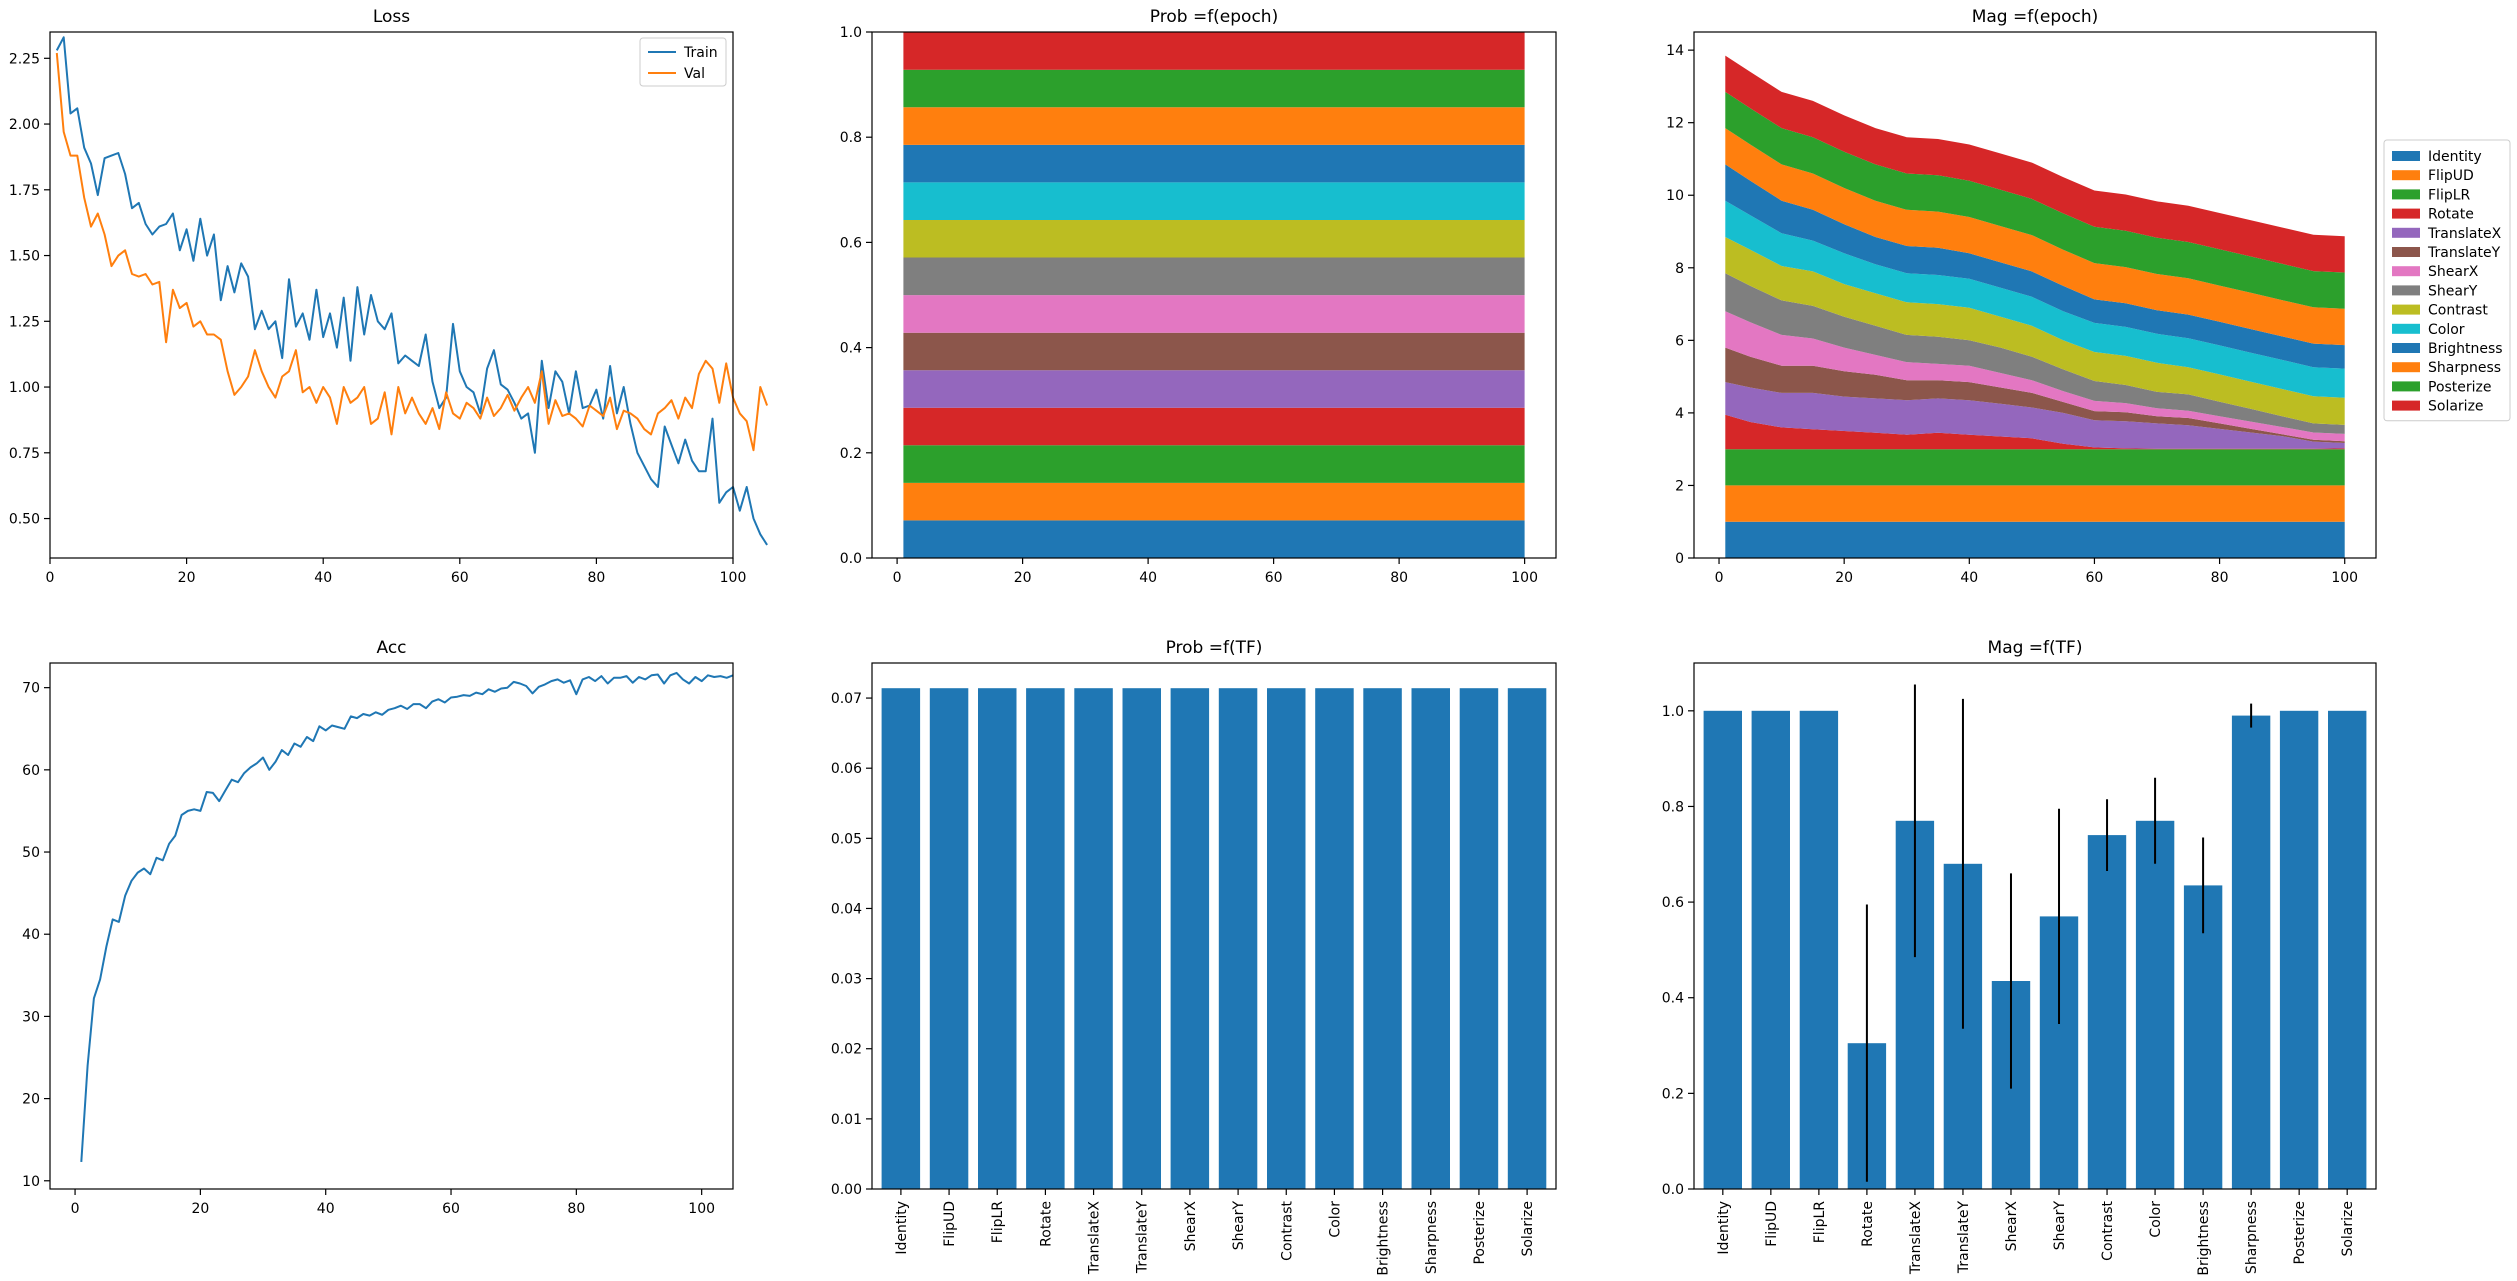  Describe the element at coordinates (31, 689) in the screenshot. I see `y-tick-label: 70` at that location.